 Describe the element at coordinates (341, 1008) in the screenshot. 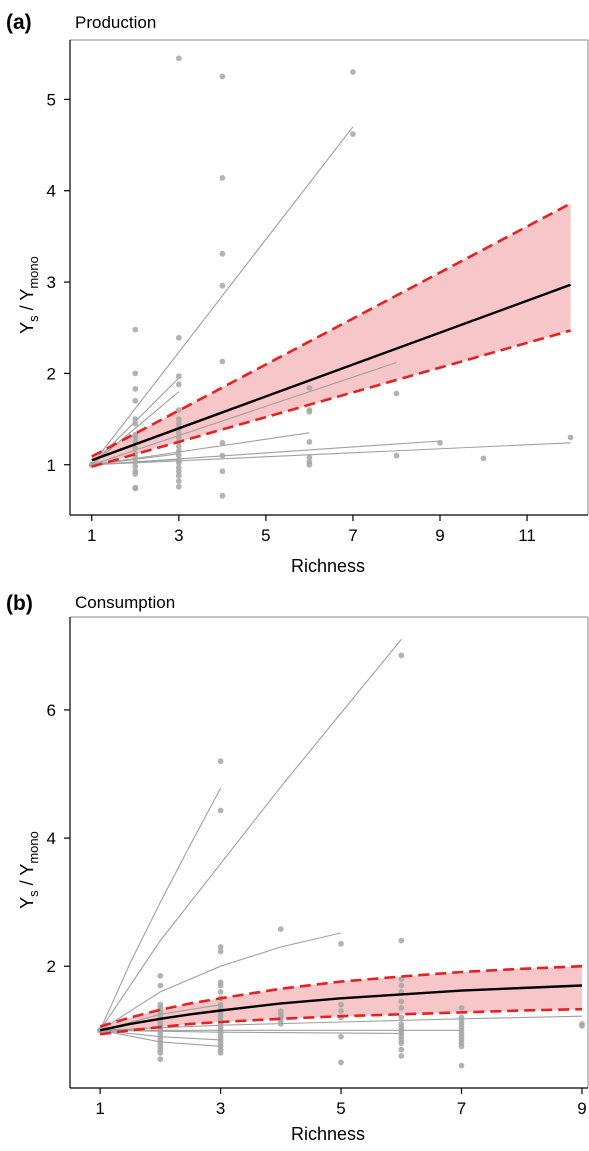

I see `panel-b-mean-line` at that location.